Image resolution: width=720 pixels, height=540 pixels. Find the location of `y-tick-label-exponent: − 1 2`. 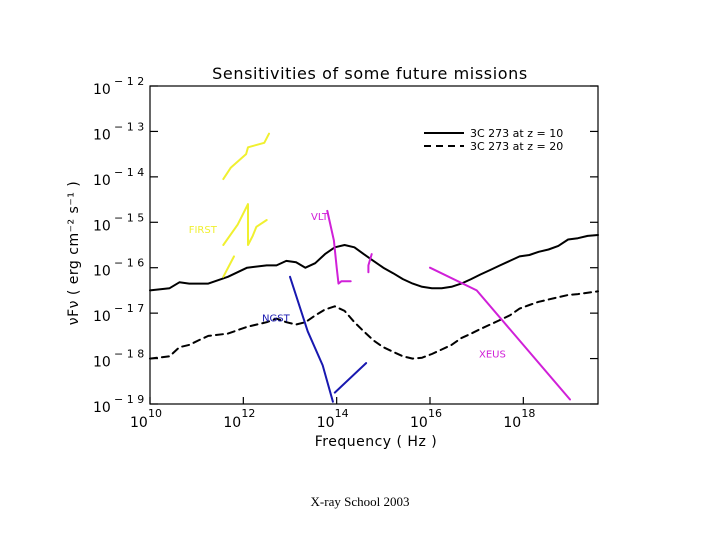

y-tick-label-exponent: − 1 2 is located at coordinates (129, 81).